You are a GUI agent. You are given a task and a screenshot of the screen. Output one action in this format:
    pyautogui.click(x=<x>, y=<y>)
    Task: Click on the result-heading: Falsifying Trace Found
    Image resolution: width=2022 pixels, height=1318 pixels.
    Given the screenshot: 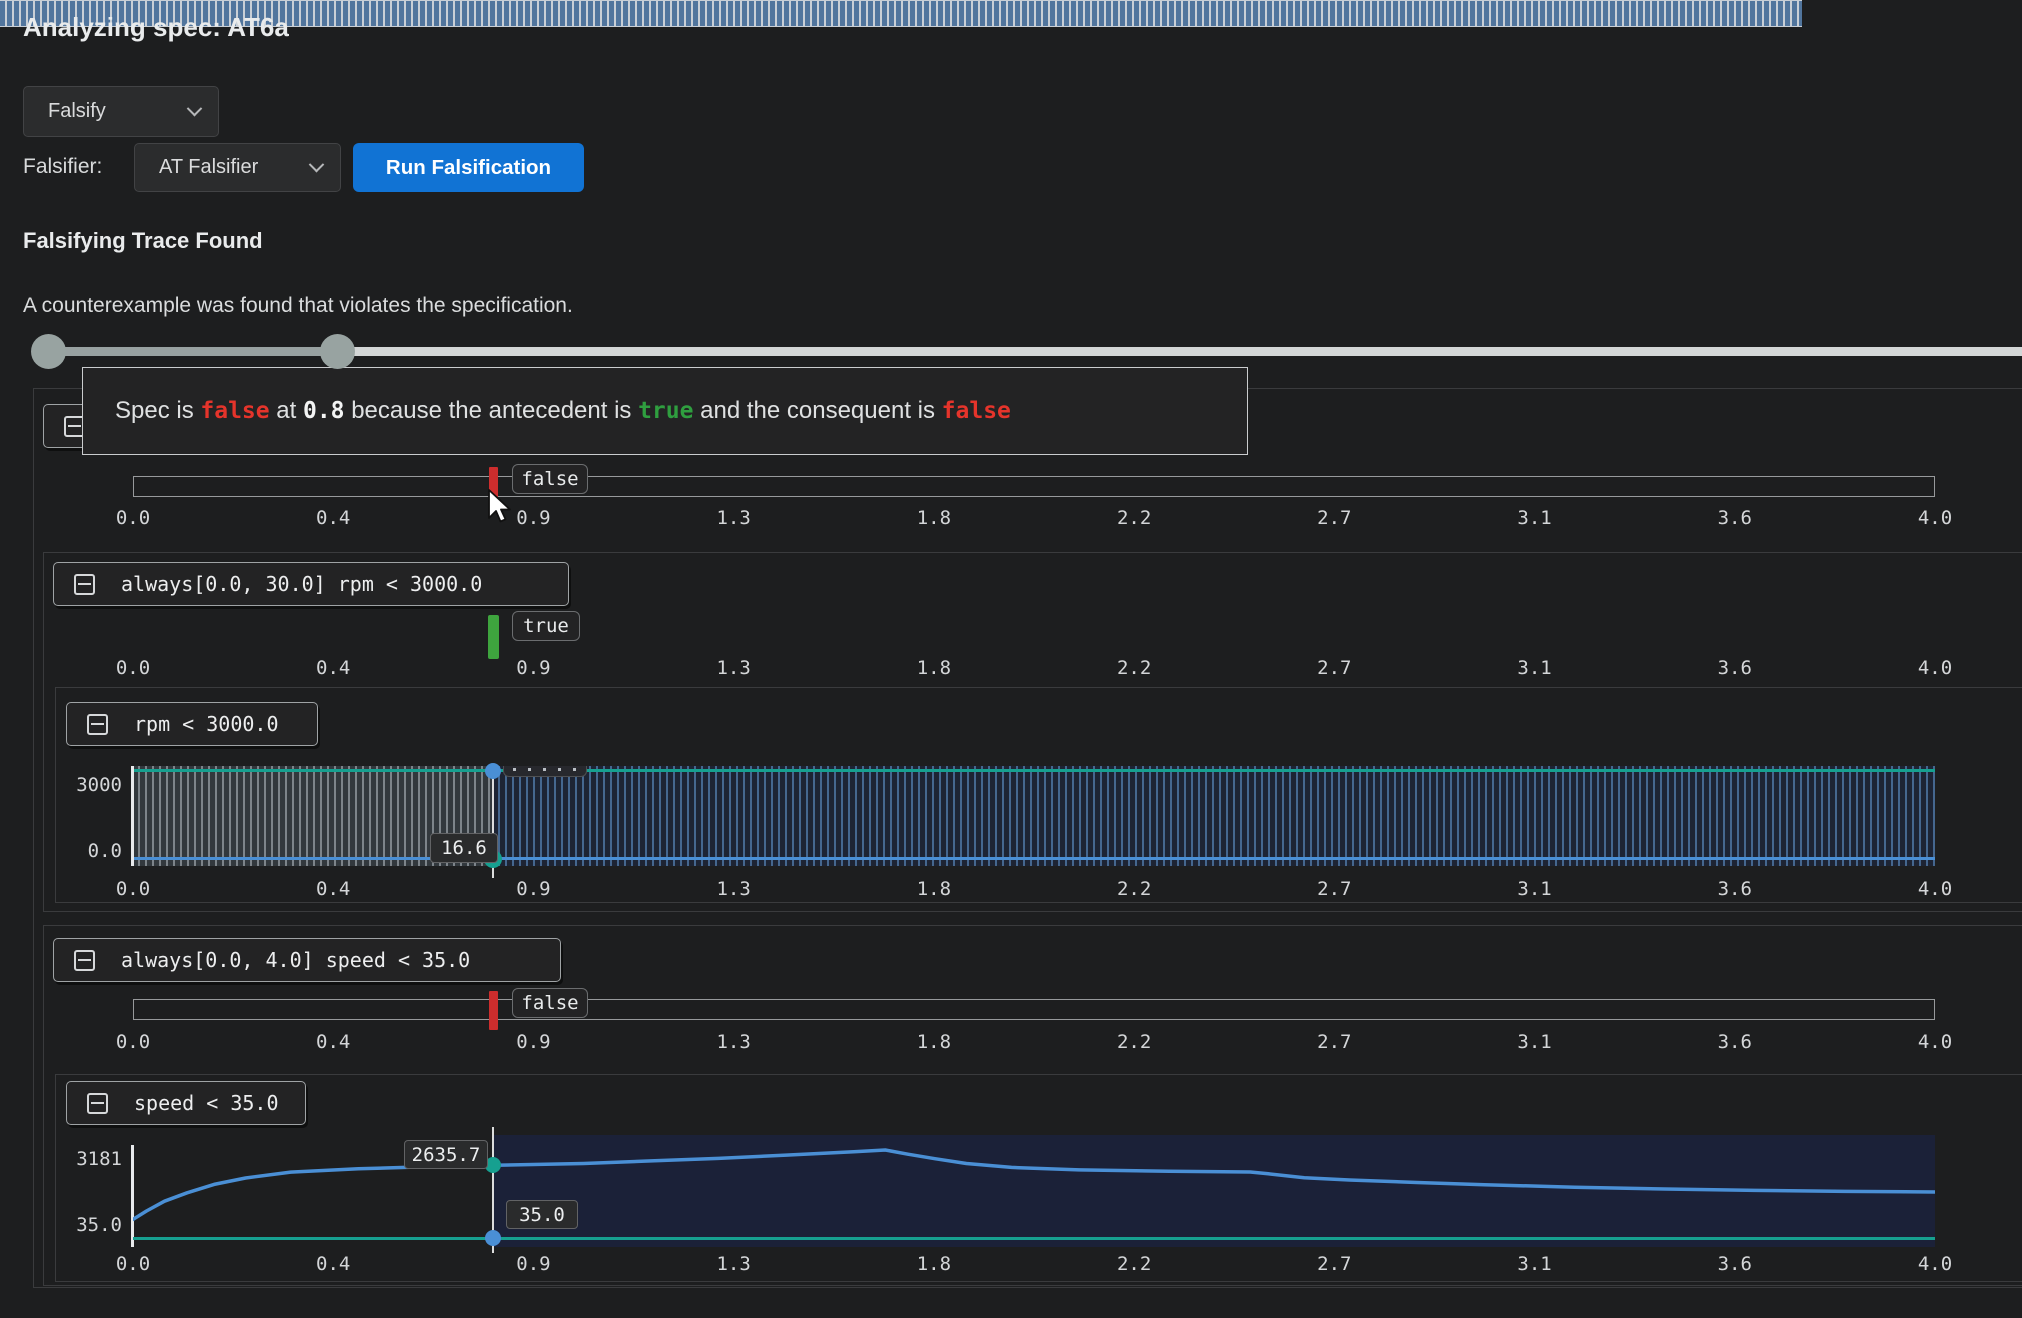 What is the action you would take?
    pyautogui.click(x=143, y=240)
    